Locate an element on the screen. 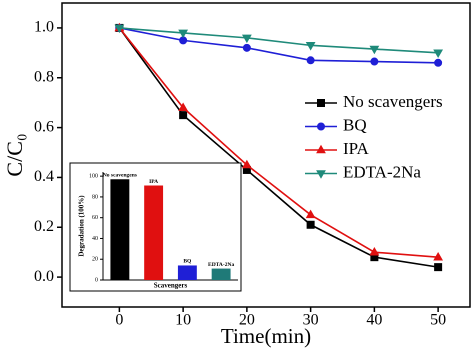 This screenshot has width=474, height=352. x-tick-label: 50 is located at coordinates (438, 320).